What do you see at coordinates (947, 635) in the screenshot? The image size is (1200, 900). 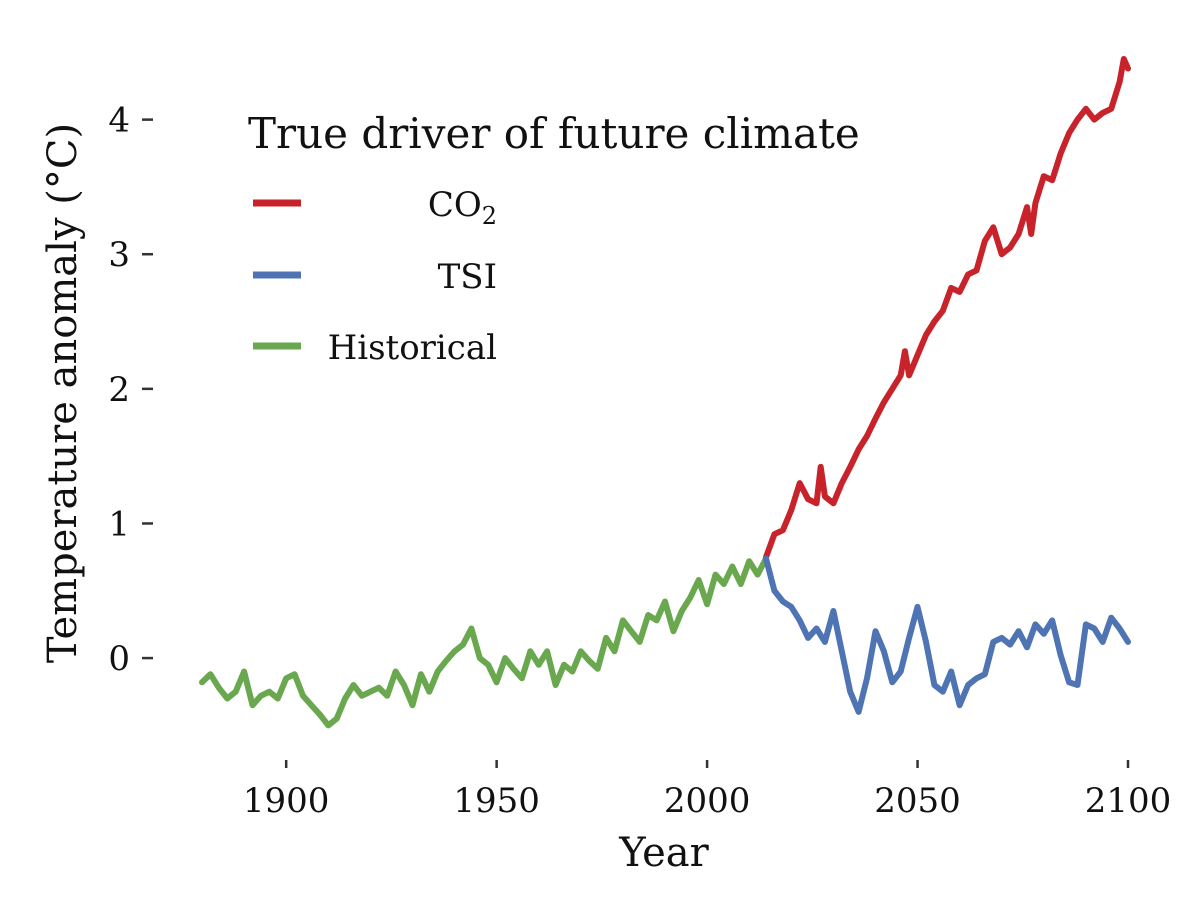 I see `series-line-tsi` at bounding box center [947, 635].